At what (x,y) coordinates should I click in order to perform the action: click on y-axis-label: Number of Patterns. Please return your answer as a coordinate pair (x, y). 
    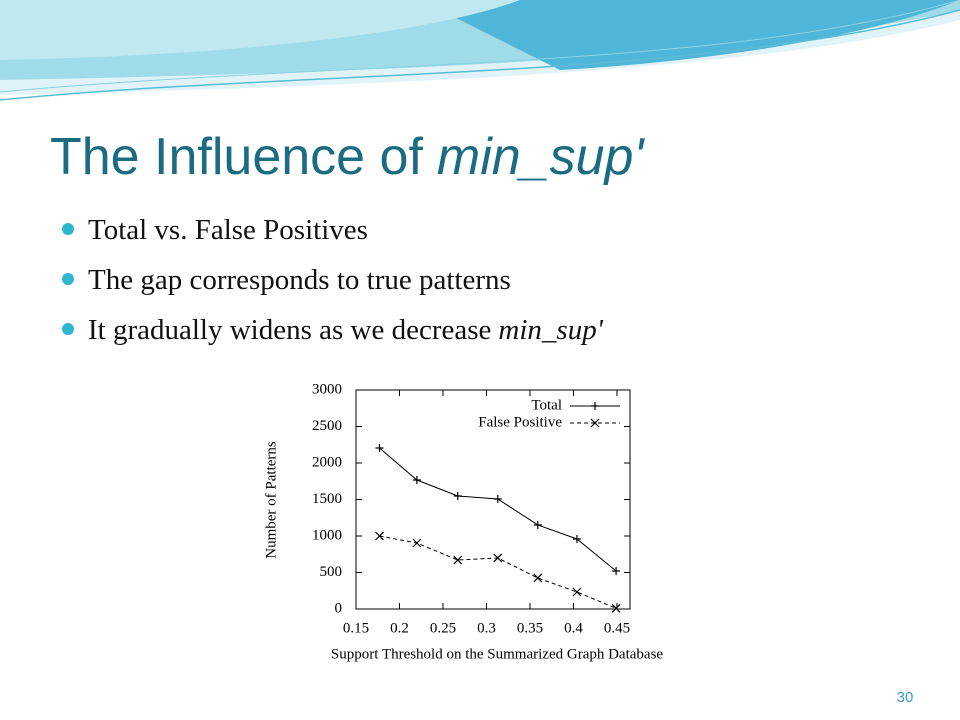
    Looking at the image, I should click on (271, 500).